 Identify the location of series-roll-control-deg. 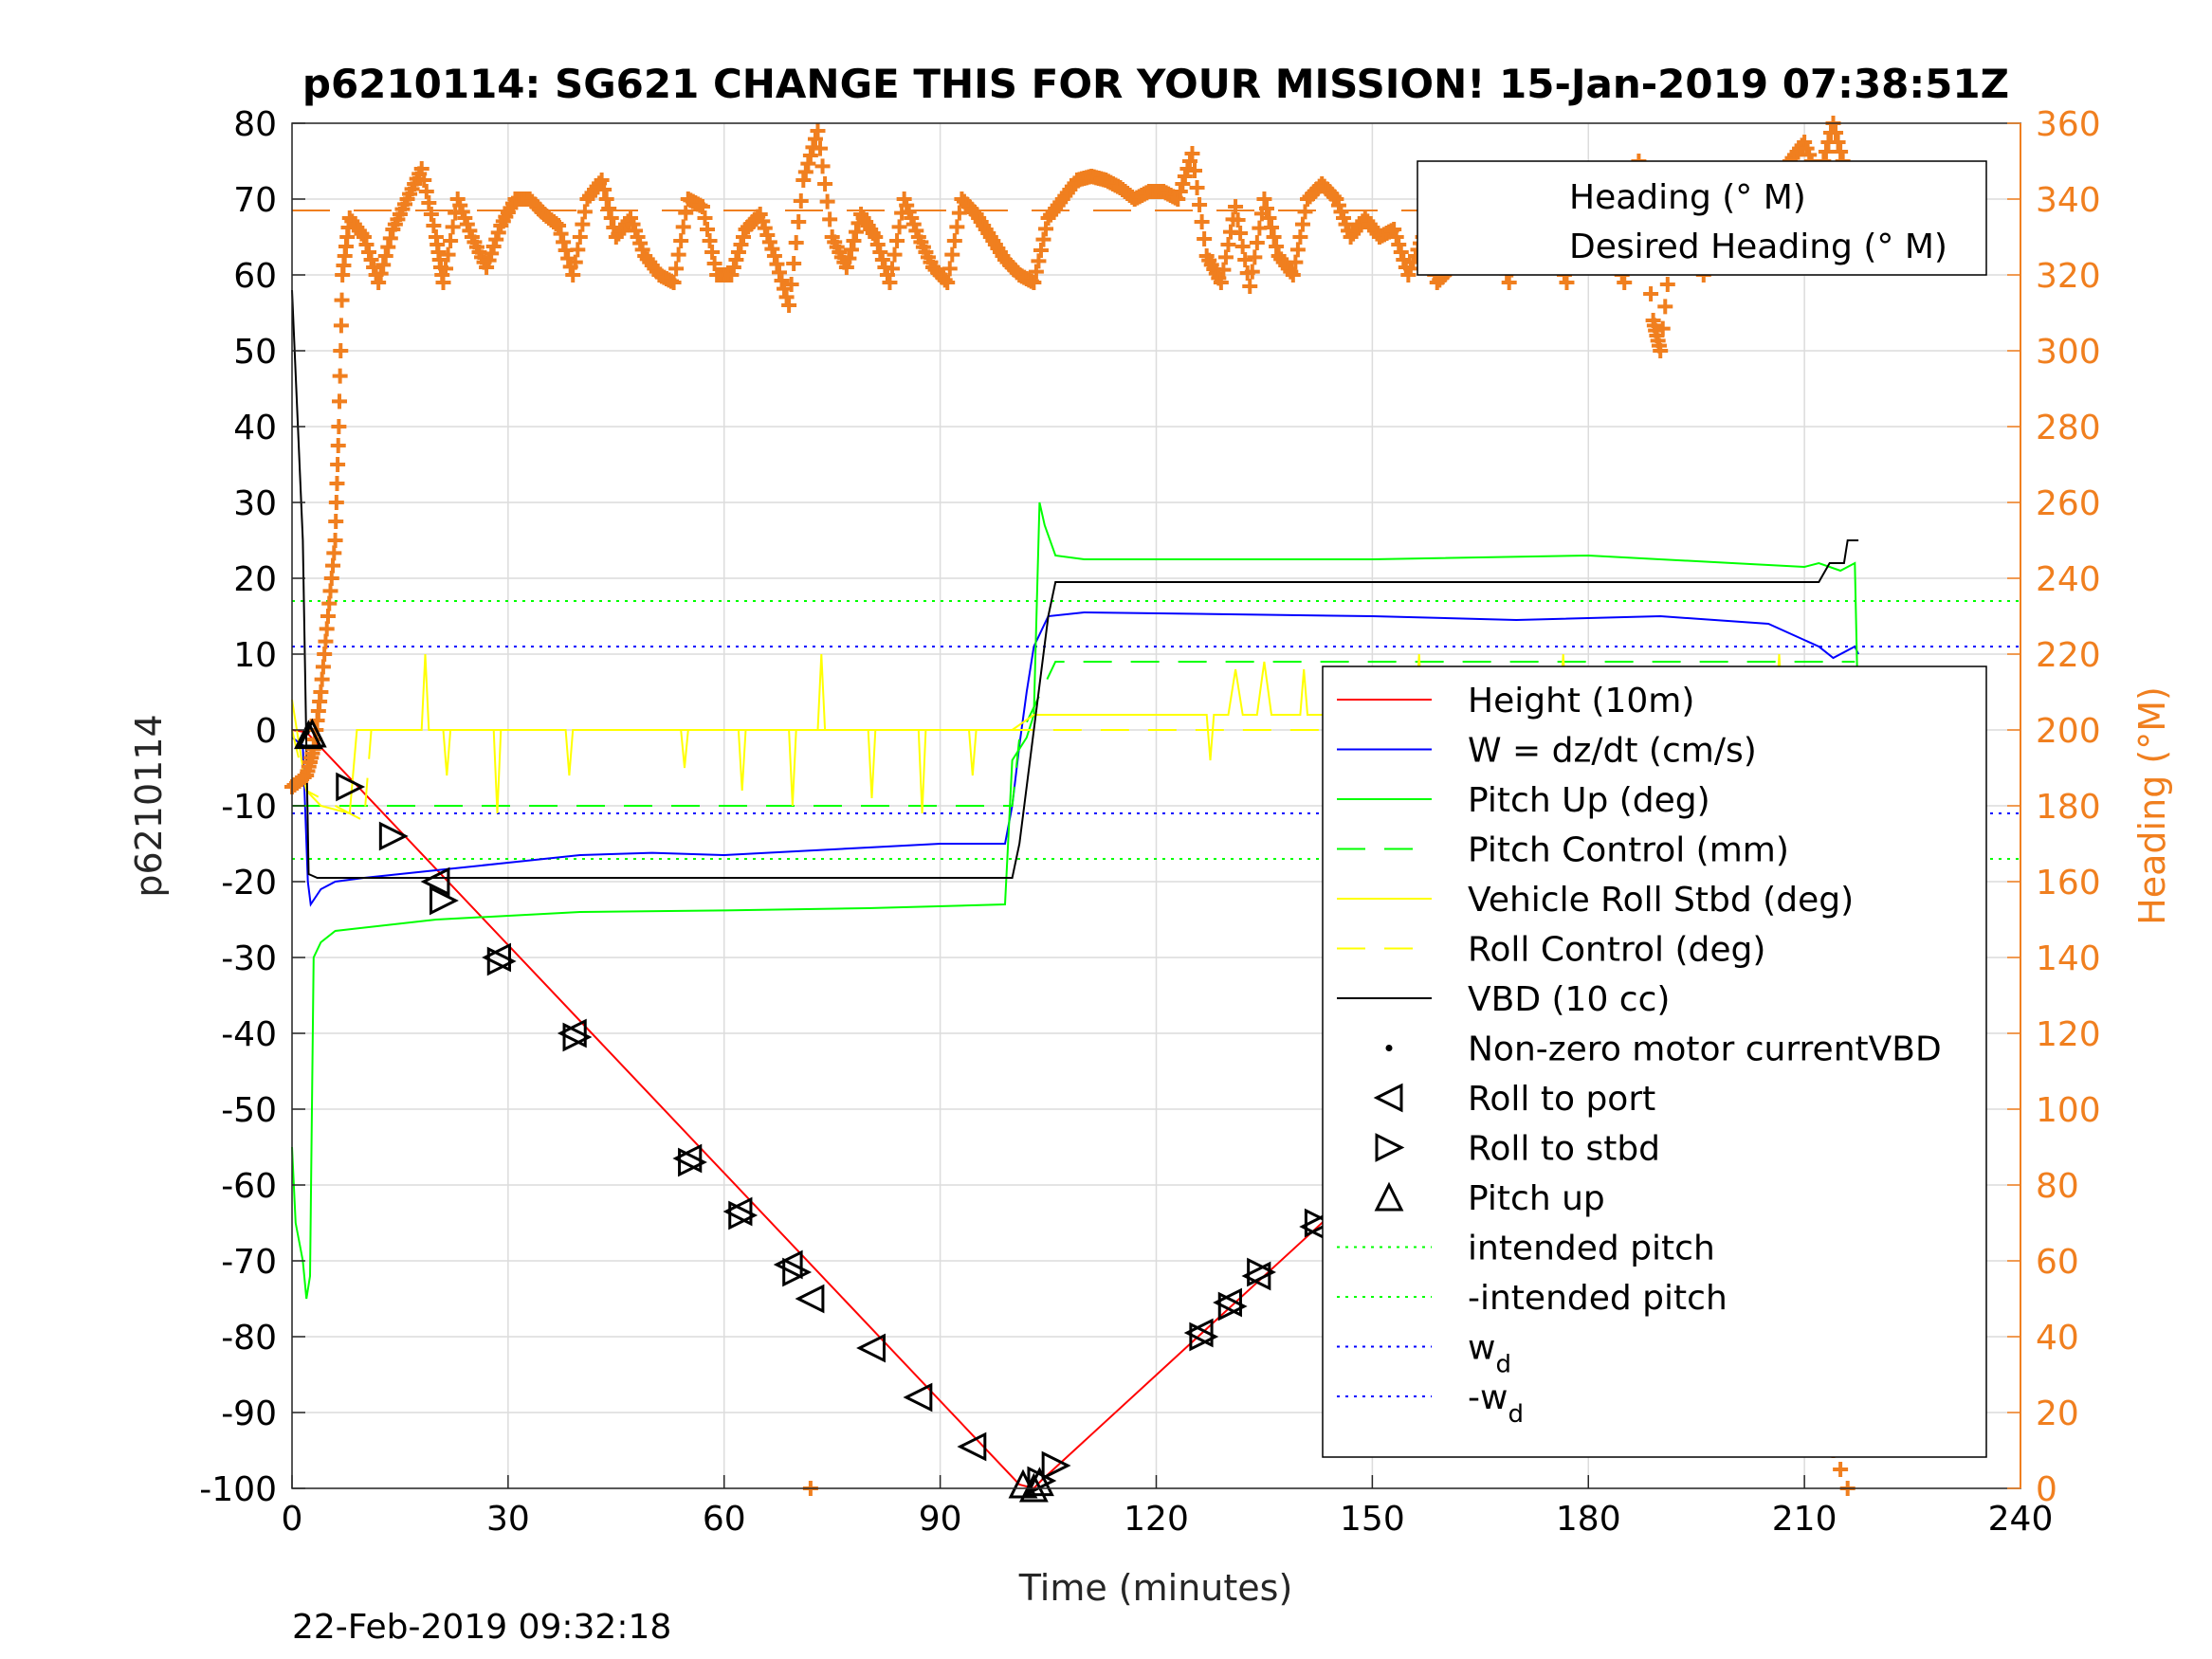
(1073, 776).